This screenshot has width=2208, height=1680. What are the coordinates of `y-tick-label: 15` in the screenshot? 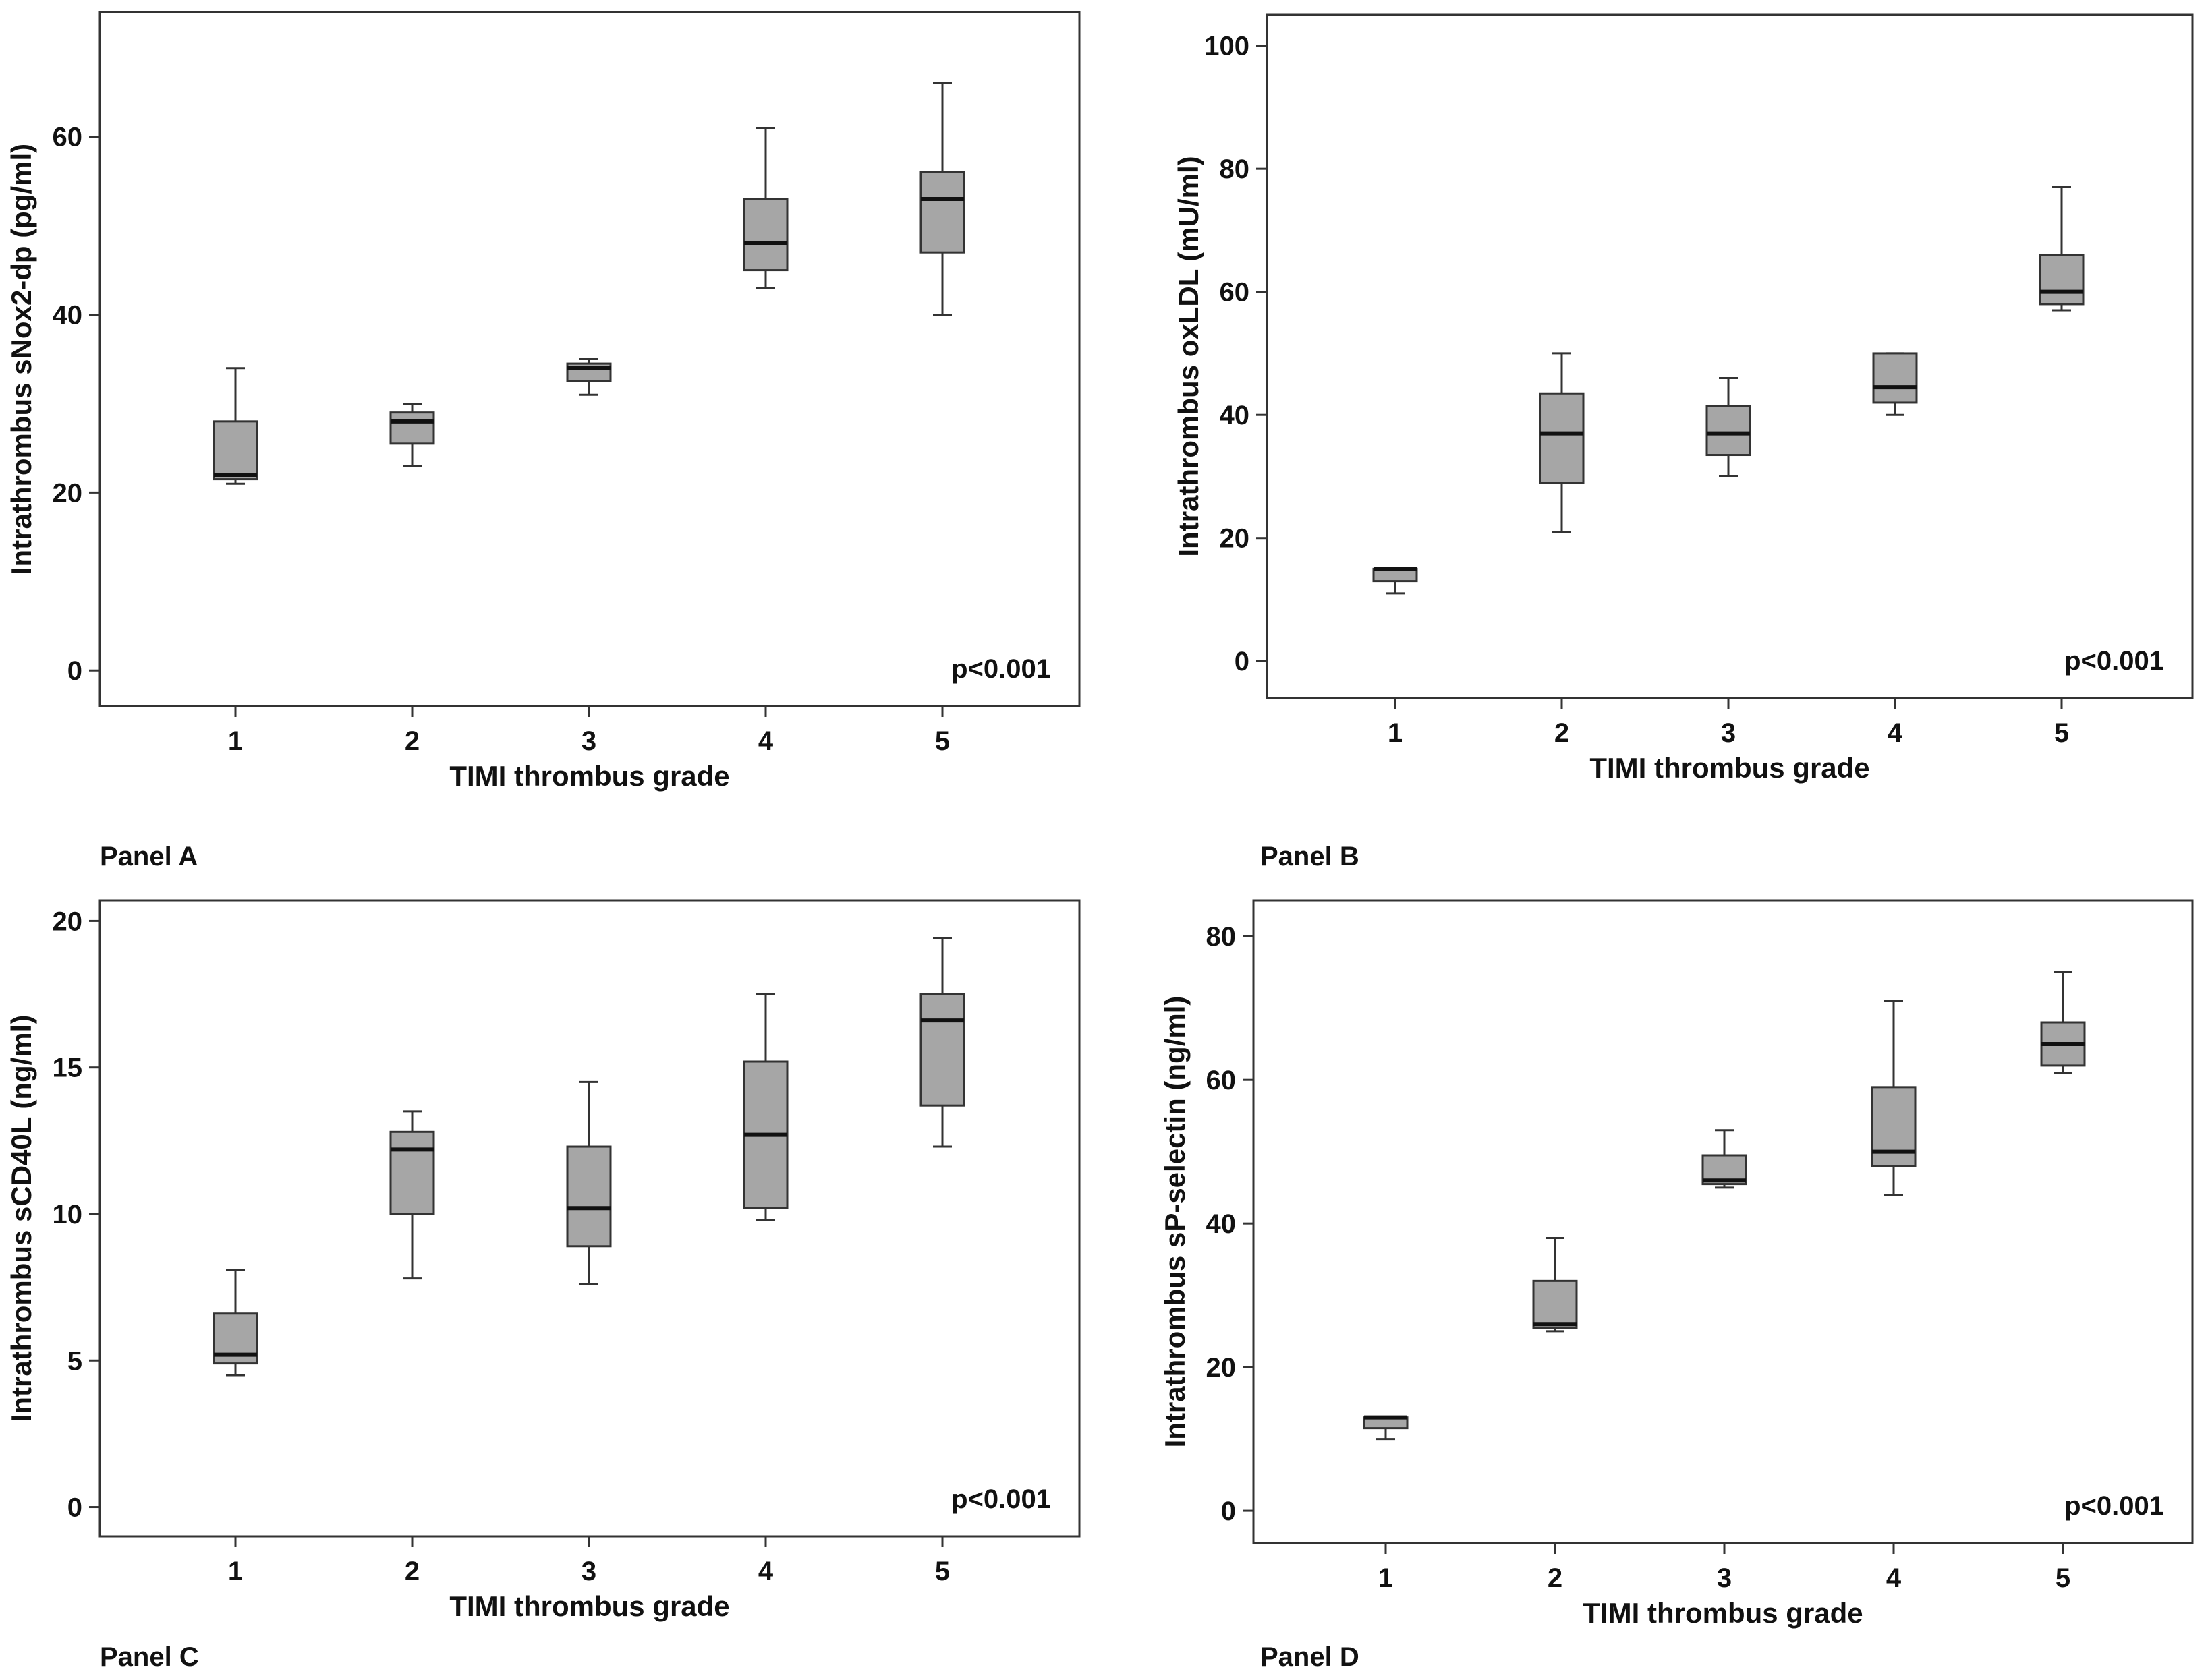 It's located at (68, 1068).